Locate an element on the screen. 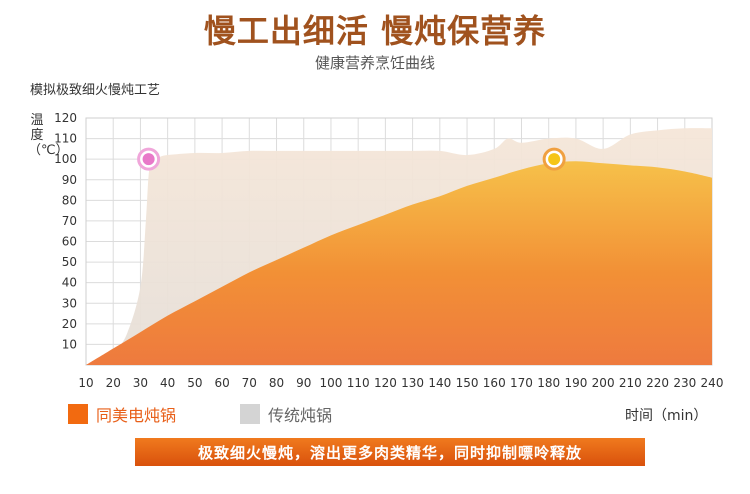  x-tick-label: 70 is located at coordinates (249, 383).